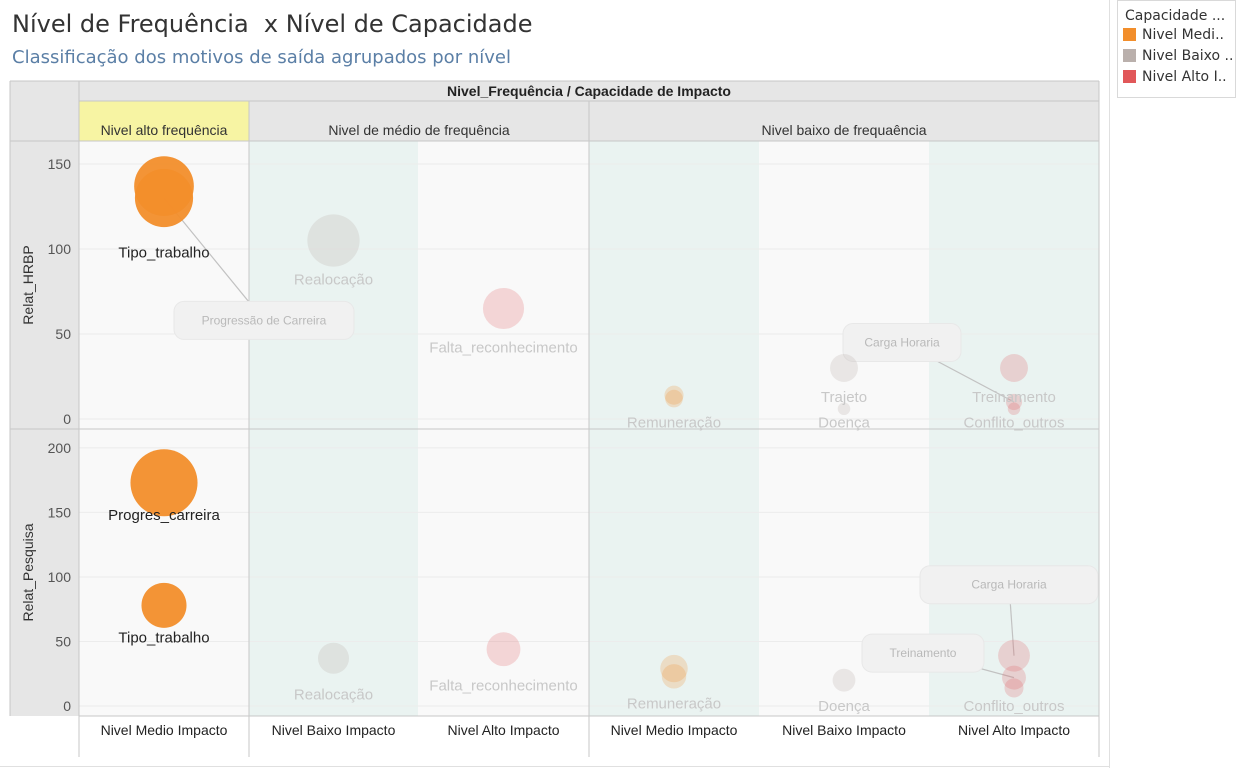 This screenshot has height=768, width=1242. Describe the element at coordinates (1129, 76) in the screenshot. I see `legend-swatch-alto` at that location.